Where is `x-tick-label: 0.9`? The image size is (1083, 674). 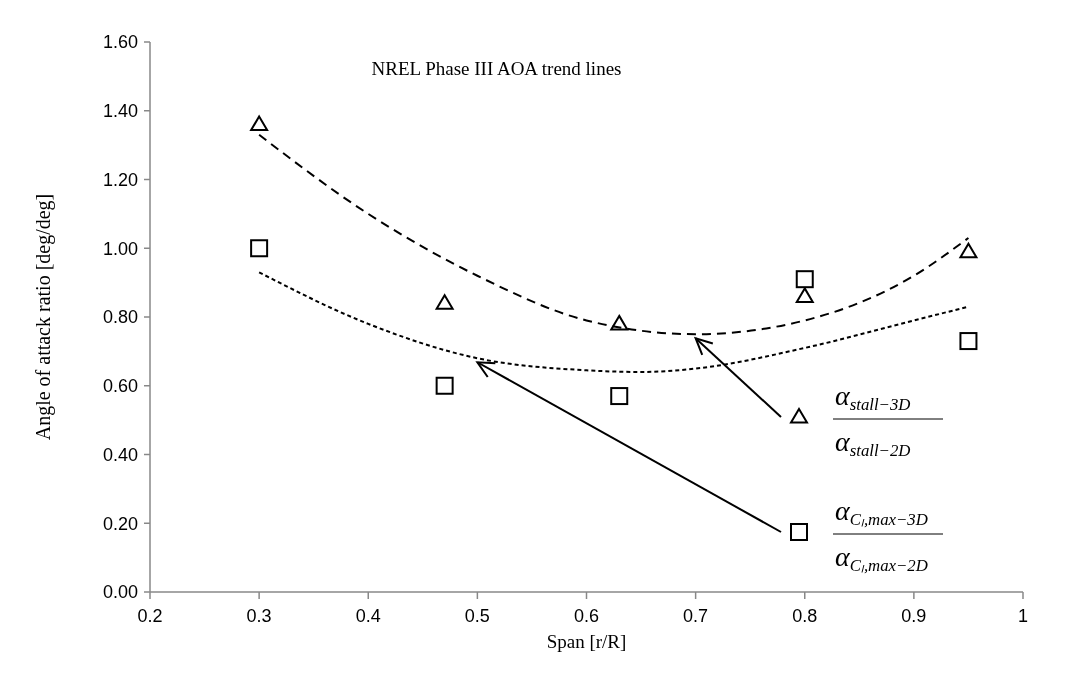
x-tick-label: 0.9 is located at coordinates (914, 616).